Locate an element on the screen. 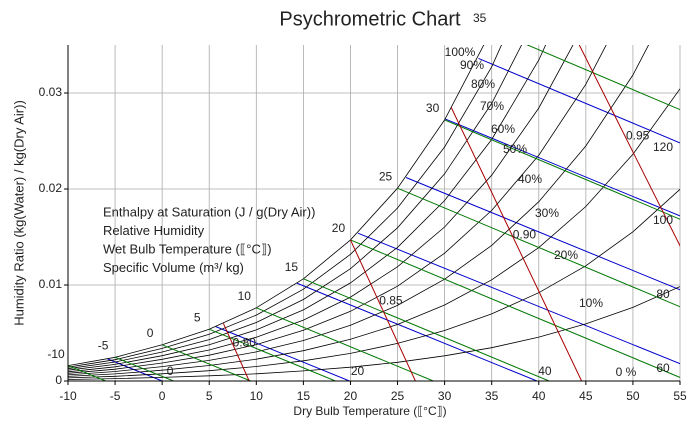 This screenshot has height=424, width=689. line-label: -10 is located at coordinates (56, 354).